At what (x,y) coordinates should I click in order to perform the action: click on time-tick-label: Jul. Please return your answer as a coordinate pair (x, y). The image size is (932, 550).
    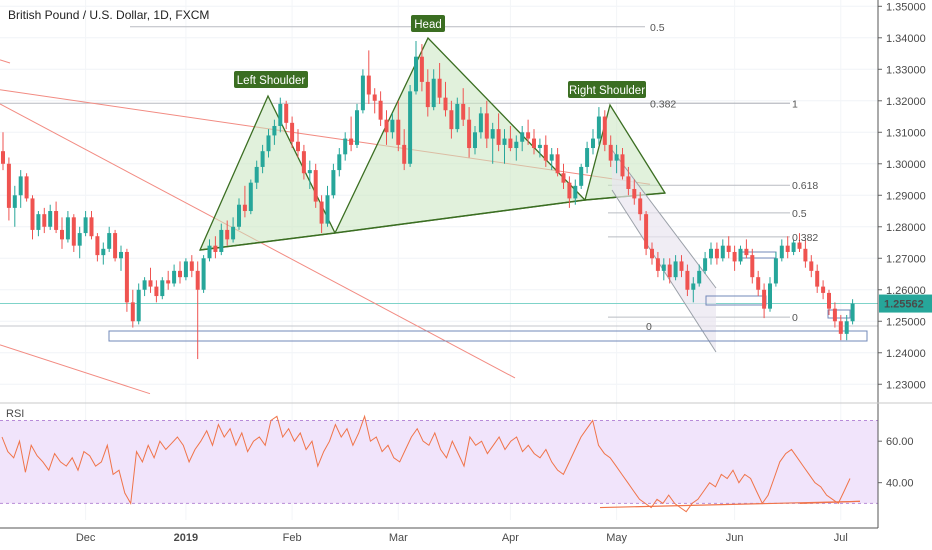
    Looking at the image, I should click on (841, 538).